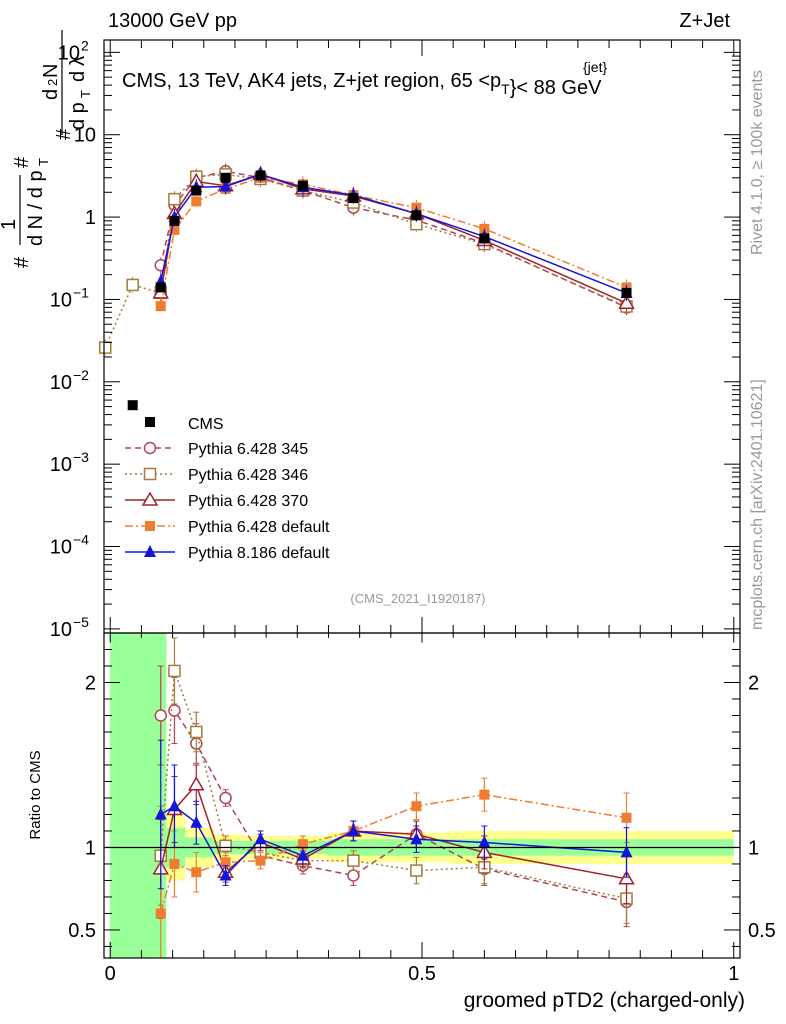 This screenshot has width=786, height=1024. Describe the element at coordinates (81, 292) in the screenshot. I see `y-tick-label-exponent: −1` at that location.